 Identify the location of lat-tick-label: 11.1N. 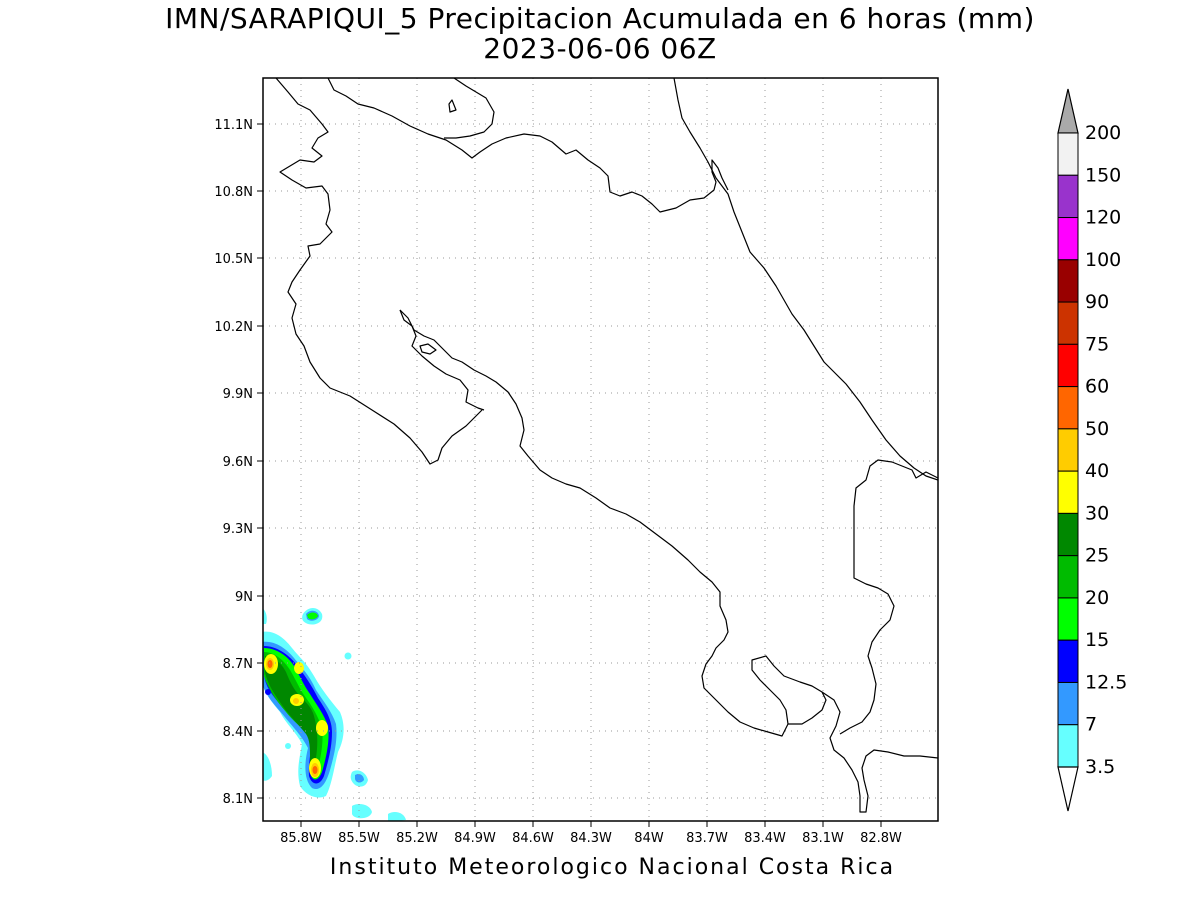
(233, 125).